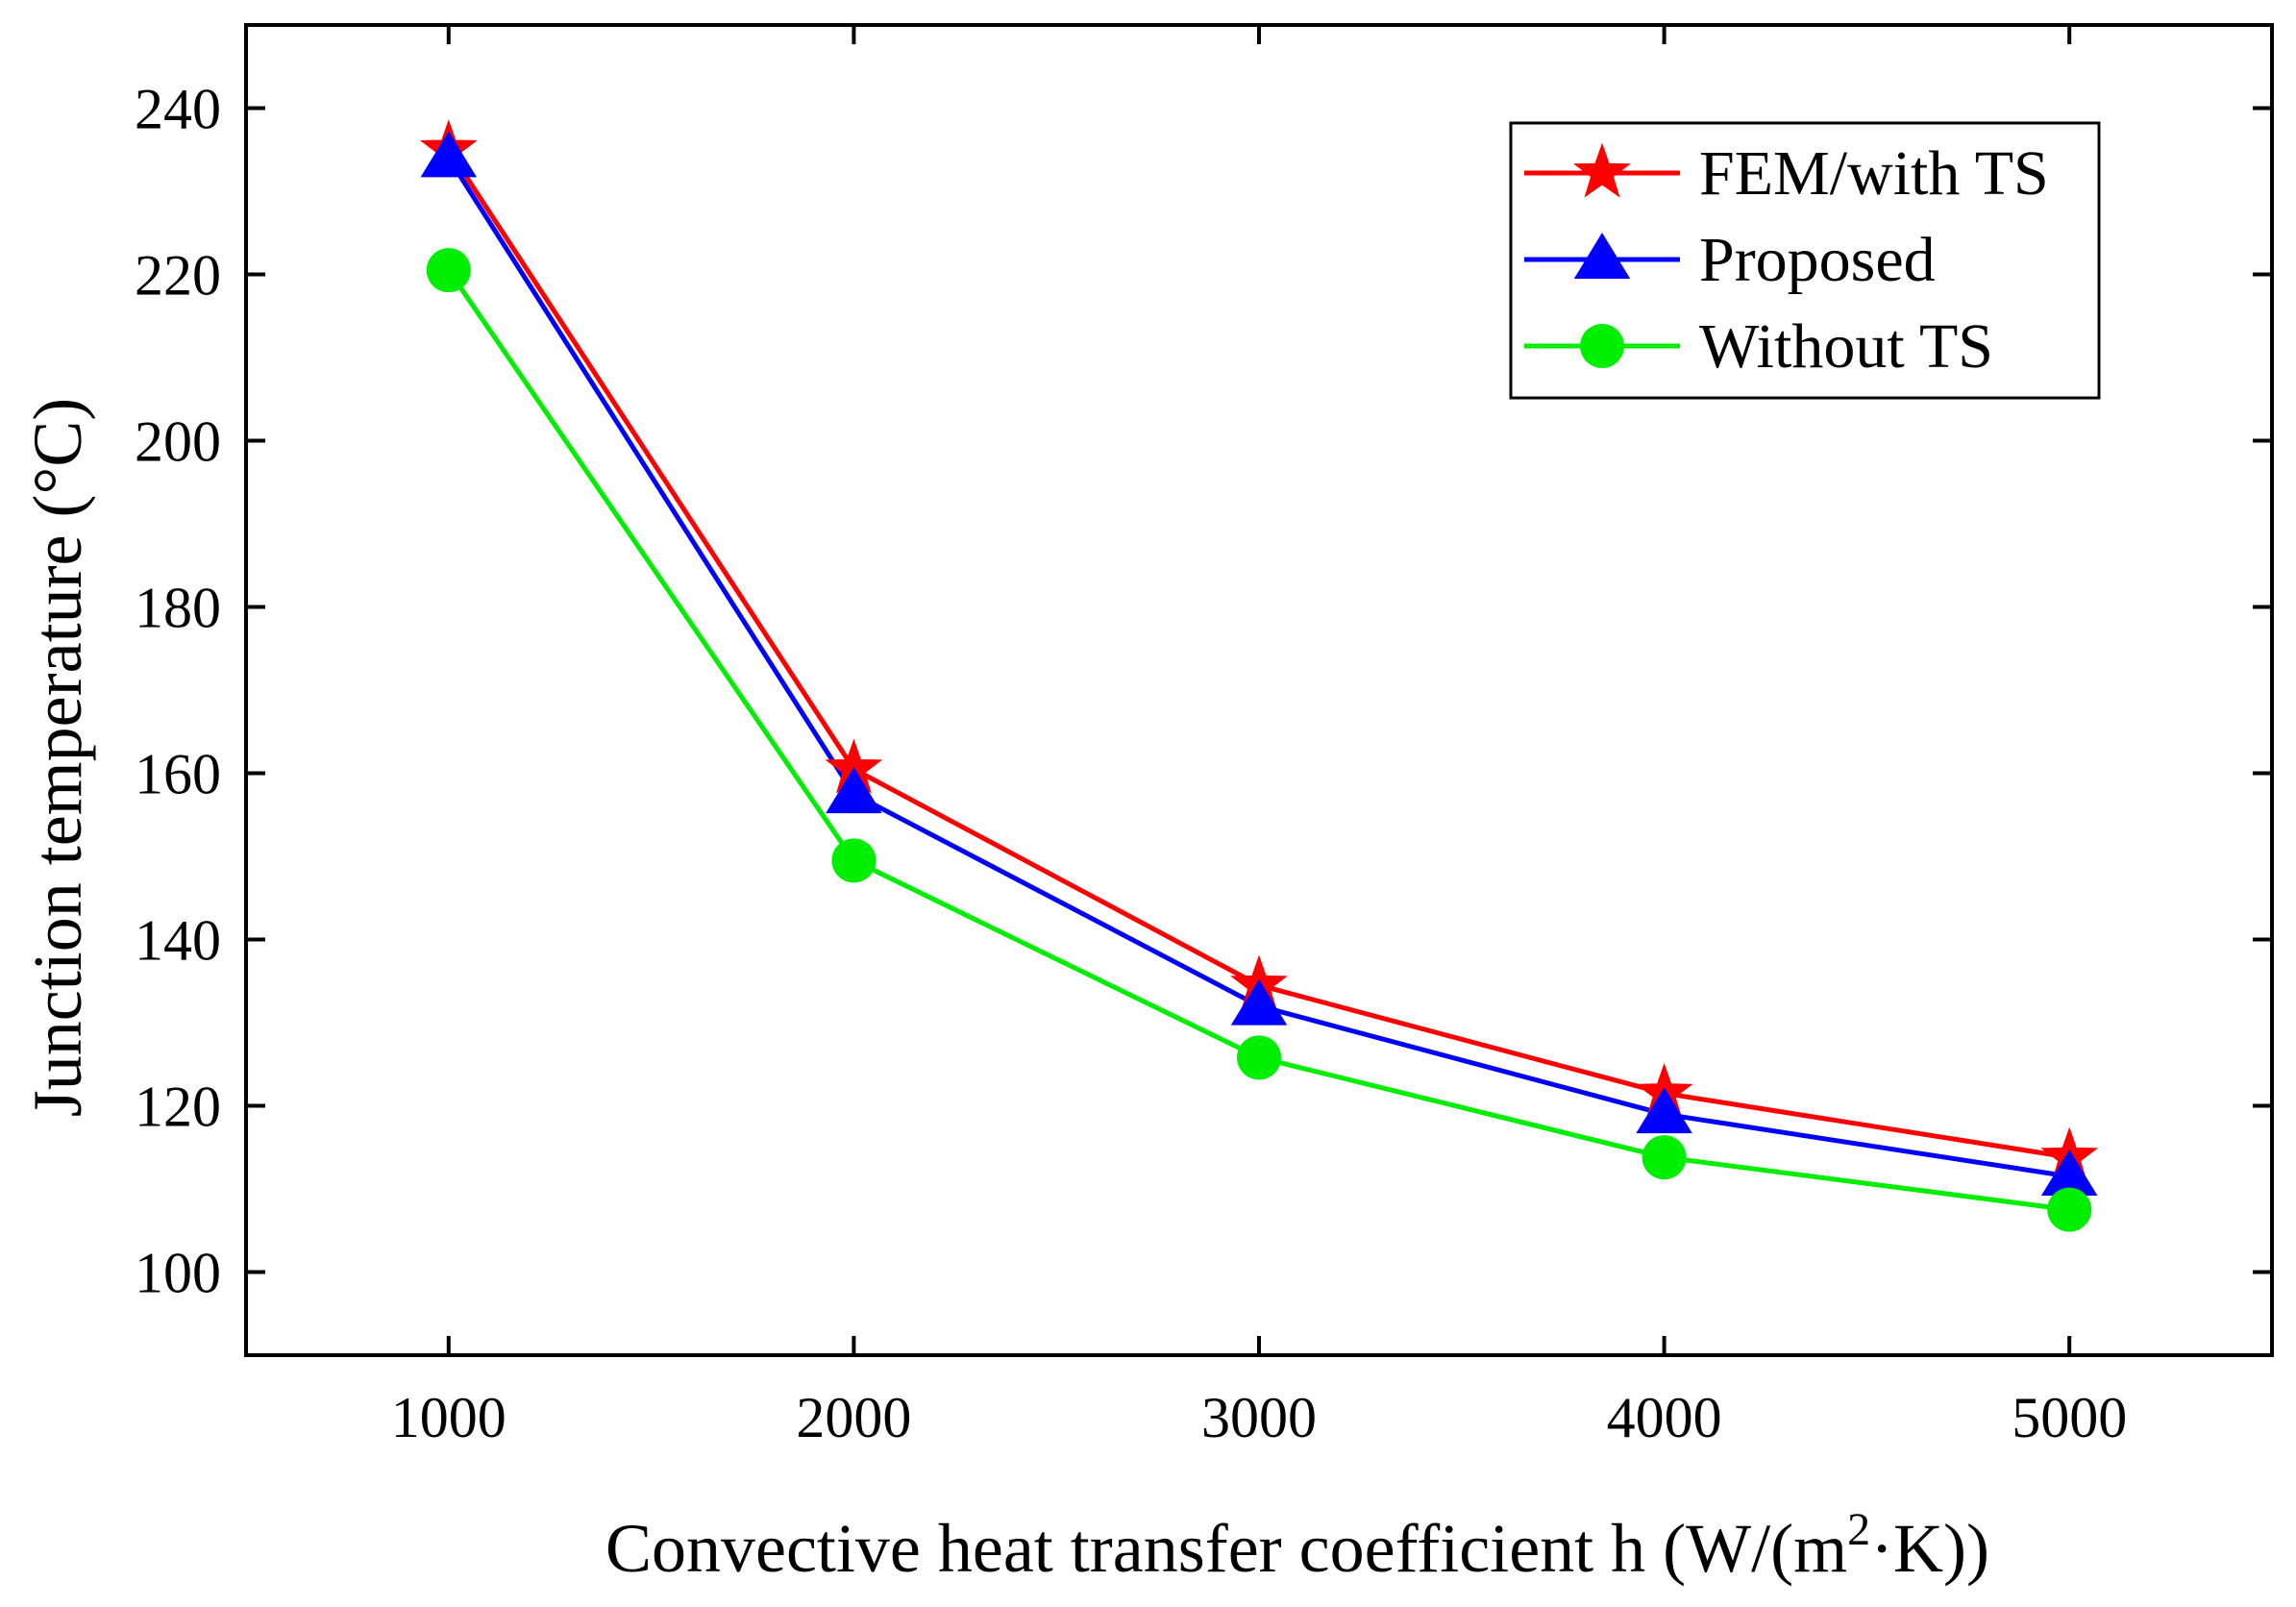  What do you see at coordinates (1874, 173) in the screenshot?
I see `legend-label-0: FEM/with TS` at bounding box center [1874, 173].